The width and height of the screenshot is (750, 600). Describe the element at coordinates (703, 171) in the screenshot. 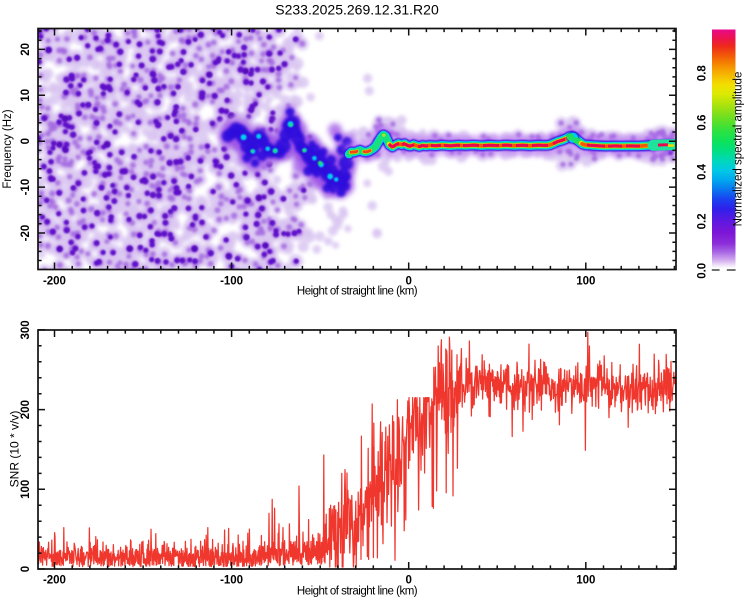

I see `svg-text: 0.4` at that location.